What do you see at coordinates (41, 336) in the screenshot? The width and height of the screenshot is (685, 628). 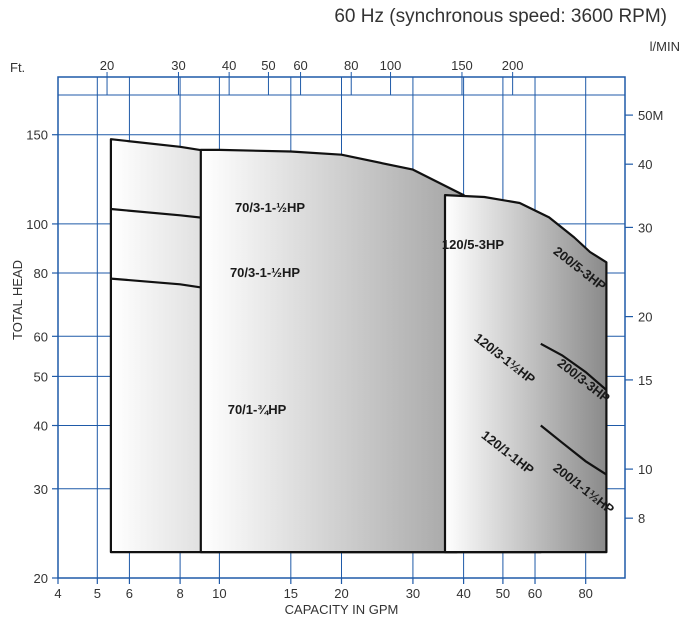 I see `y-tick-label: 60` at bounding box center [41, 336].